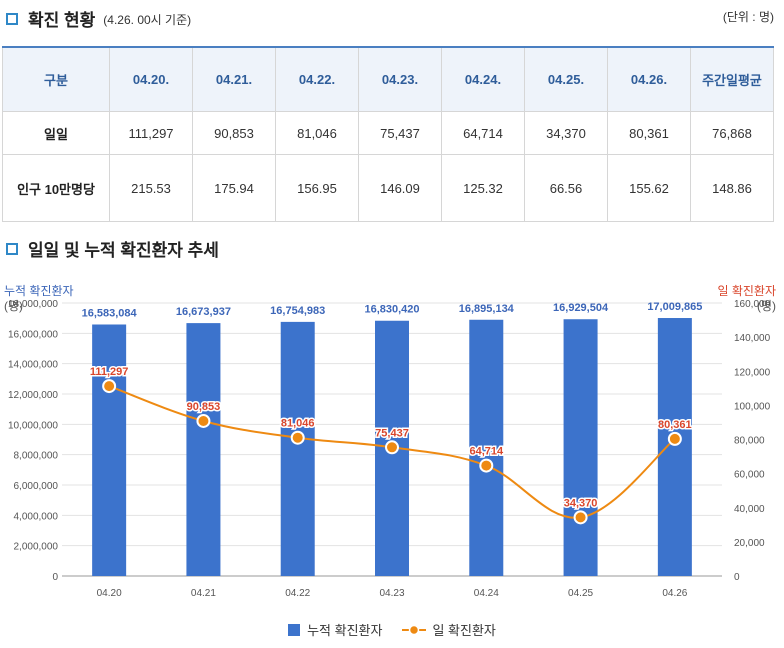 Image resolution: width=784 pixels, height=648 pixels. Describe the element at coordinates (752, 338) in the screenshot. I see `y-right-tick-label: 140,000` at that location.